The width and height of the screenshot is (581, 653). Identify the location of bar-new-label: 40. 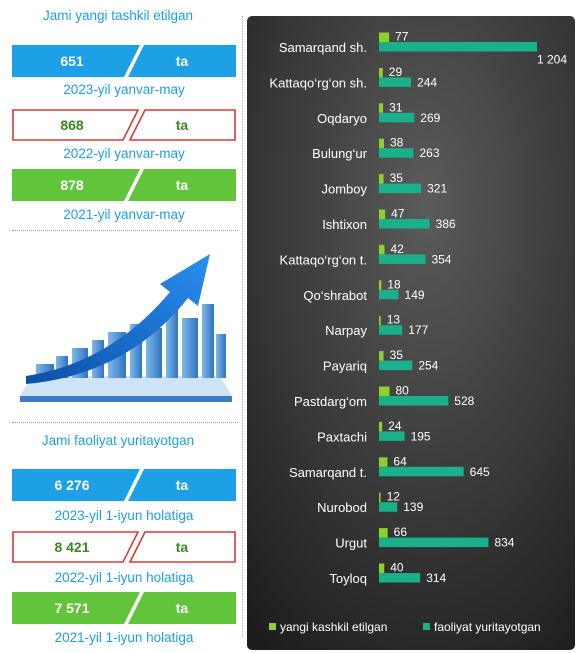
(397, 568).